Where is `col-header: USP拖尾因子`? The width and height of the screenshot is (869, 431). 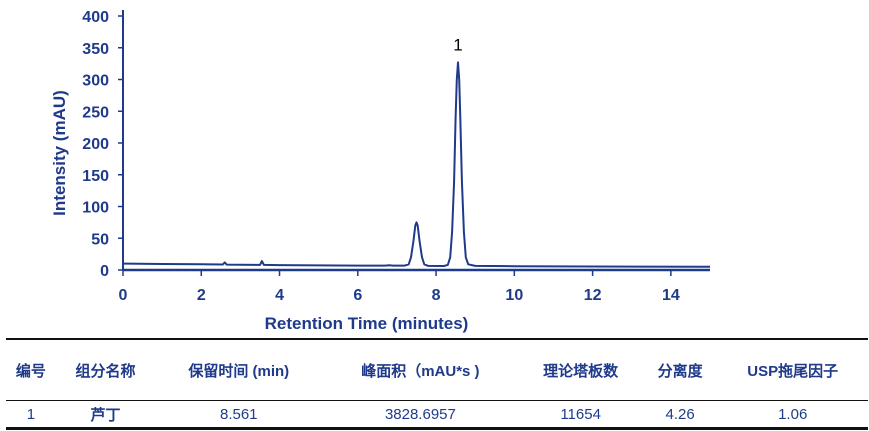
col-header: USP拖尾因子 is located at coordinates (792, 369).